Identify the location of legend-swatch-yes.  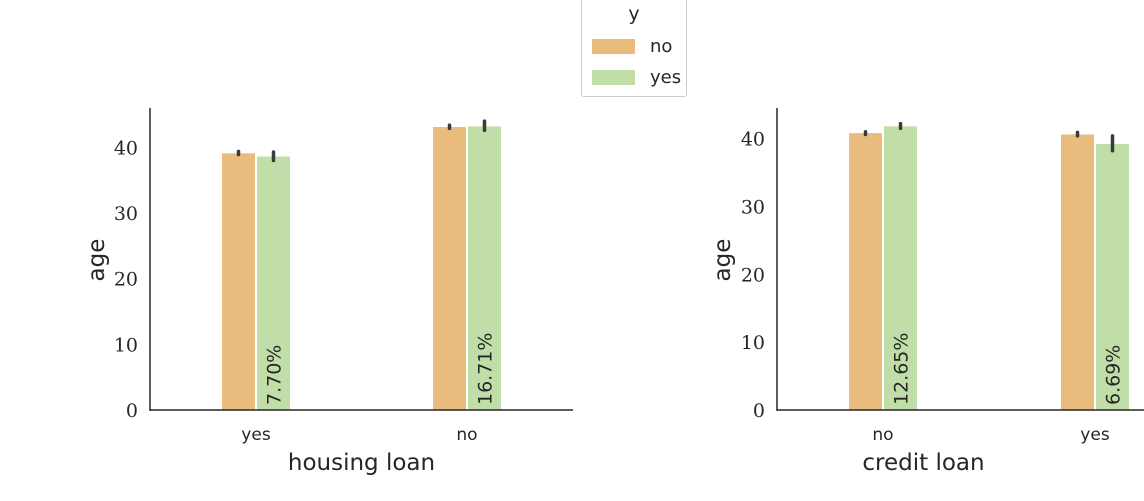
(613, 77).